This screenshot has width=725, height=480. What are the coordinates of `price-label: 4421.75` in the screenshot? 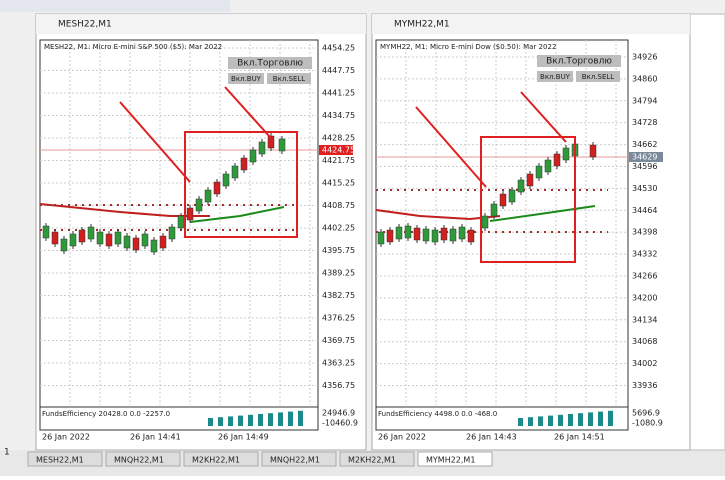 It's located at (338, 160).